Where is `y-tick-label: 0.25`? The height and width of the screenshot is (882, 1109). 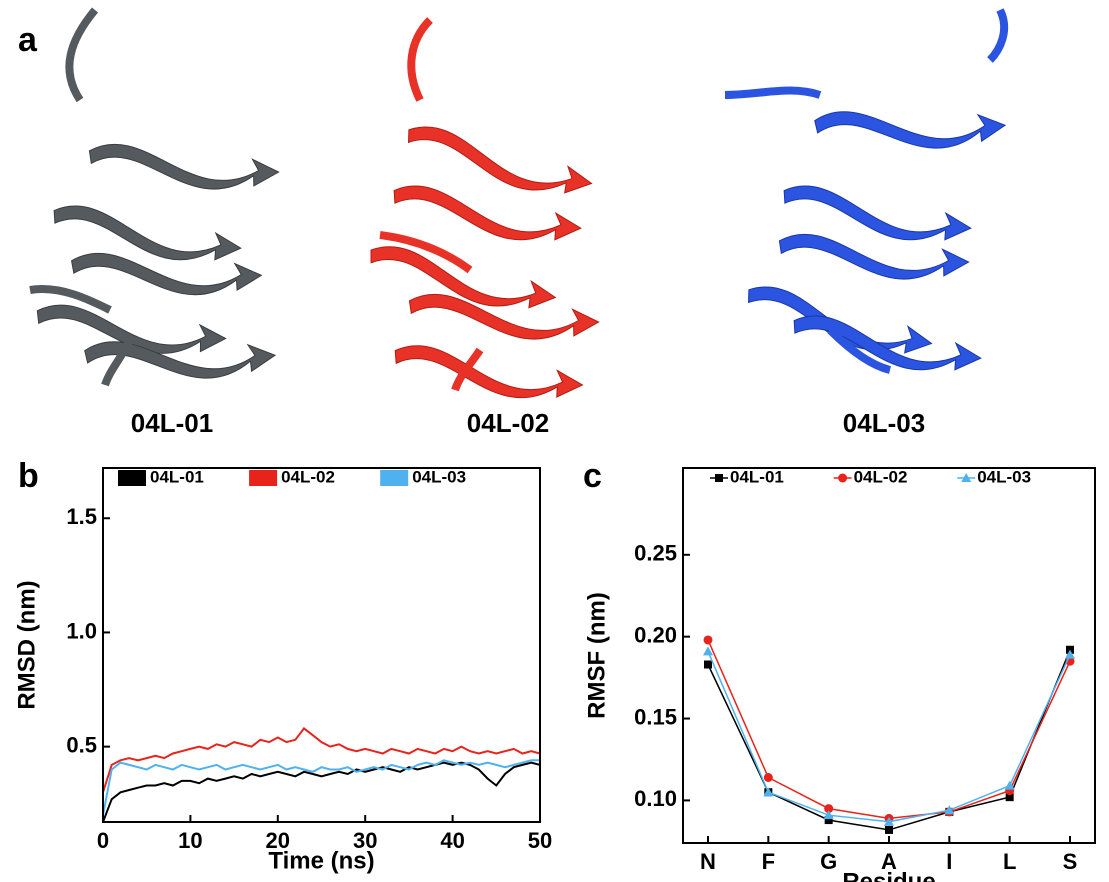 y-tick-label: 0.25 is located at coordinates (655, 553).